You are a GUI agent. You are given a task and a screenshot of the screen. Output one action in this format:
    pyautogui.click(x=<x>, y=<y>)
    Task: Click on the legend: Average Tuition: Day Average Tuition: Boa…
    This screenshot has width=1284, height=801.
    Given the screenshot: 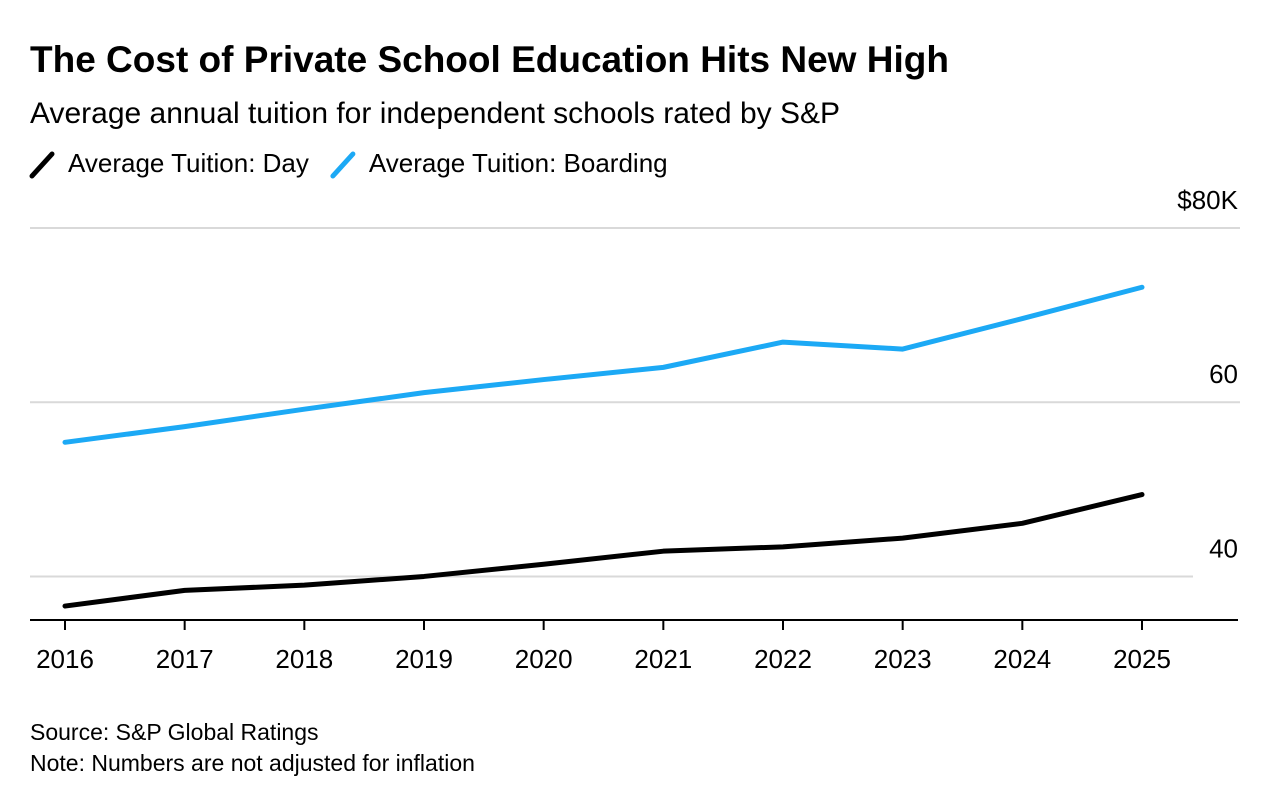 What is the action you would take?
    pyautogui.click(x=348, y=163)
    